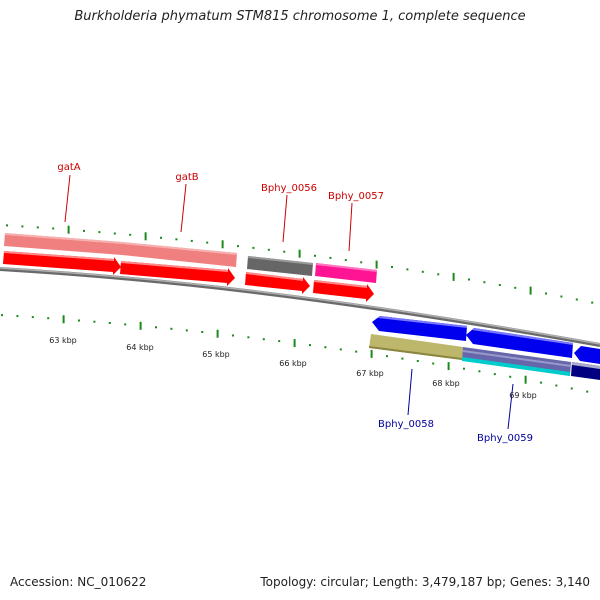  What do you see at coordinates (516, 361) in the screenshot?
I see `gene-bphy0059-box` at bounding box center [516, 361].